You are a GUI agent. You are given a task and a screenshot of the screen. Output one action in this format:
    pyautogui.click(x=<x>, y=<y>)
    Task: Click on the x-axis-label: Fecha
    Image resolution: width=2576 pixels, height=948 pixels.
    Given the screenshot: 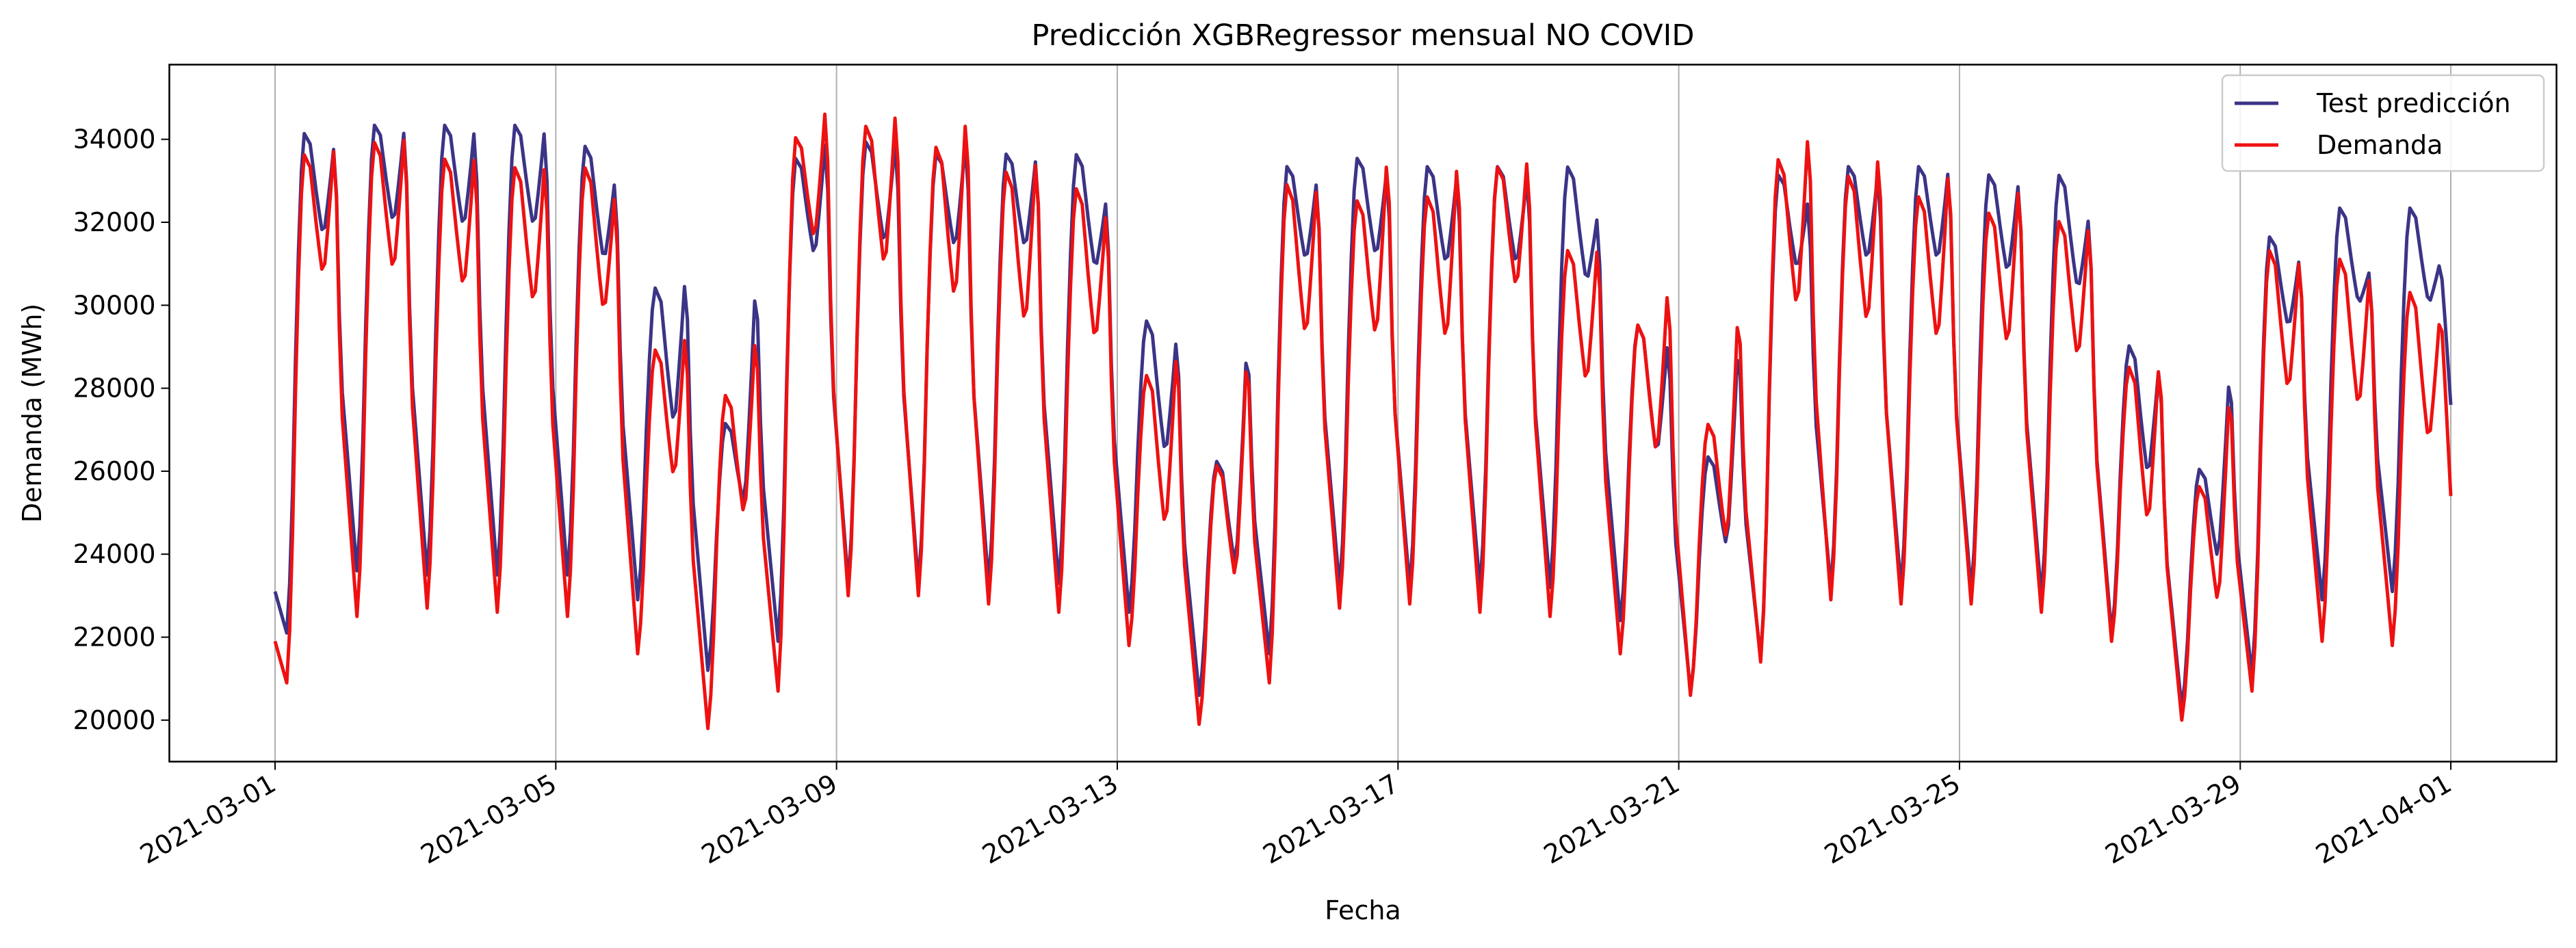 What is the action you would take?
    pyautogui.click(x=1363, y=910)
    